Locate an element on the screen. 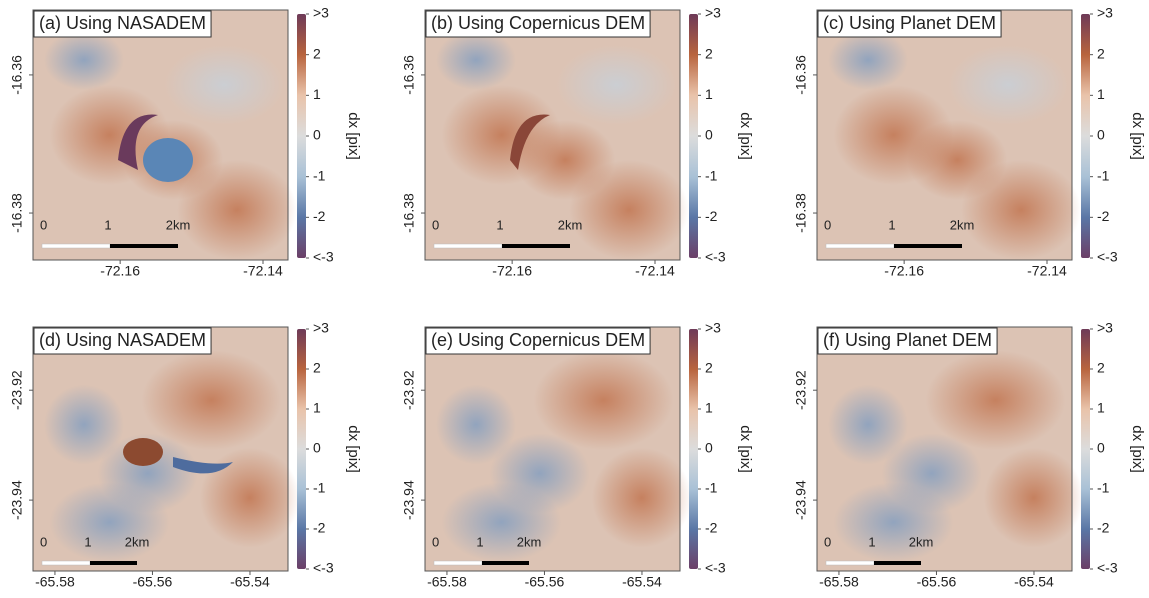 The width and height of the screenshot is (1149, 598). y-tick-label: -23.94 is located at coordinates (409, 500).